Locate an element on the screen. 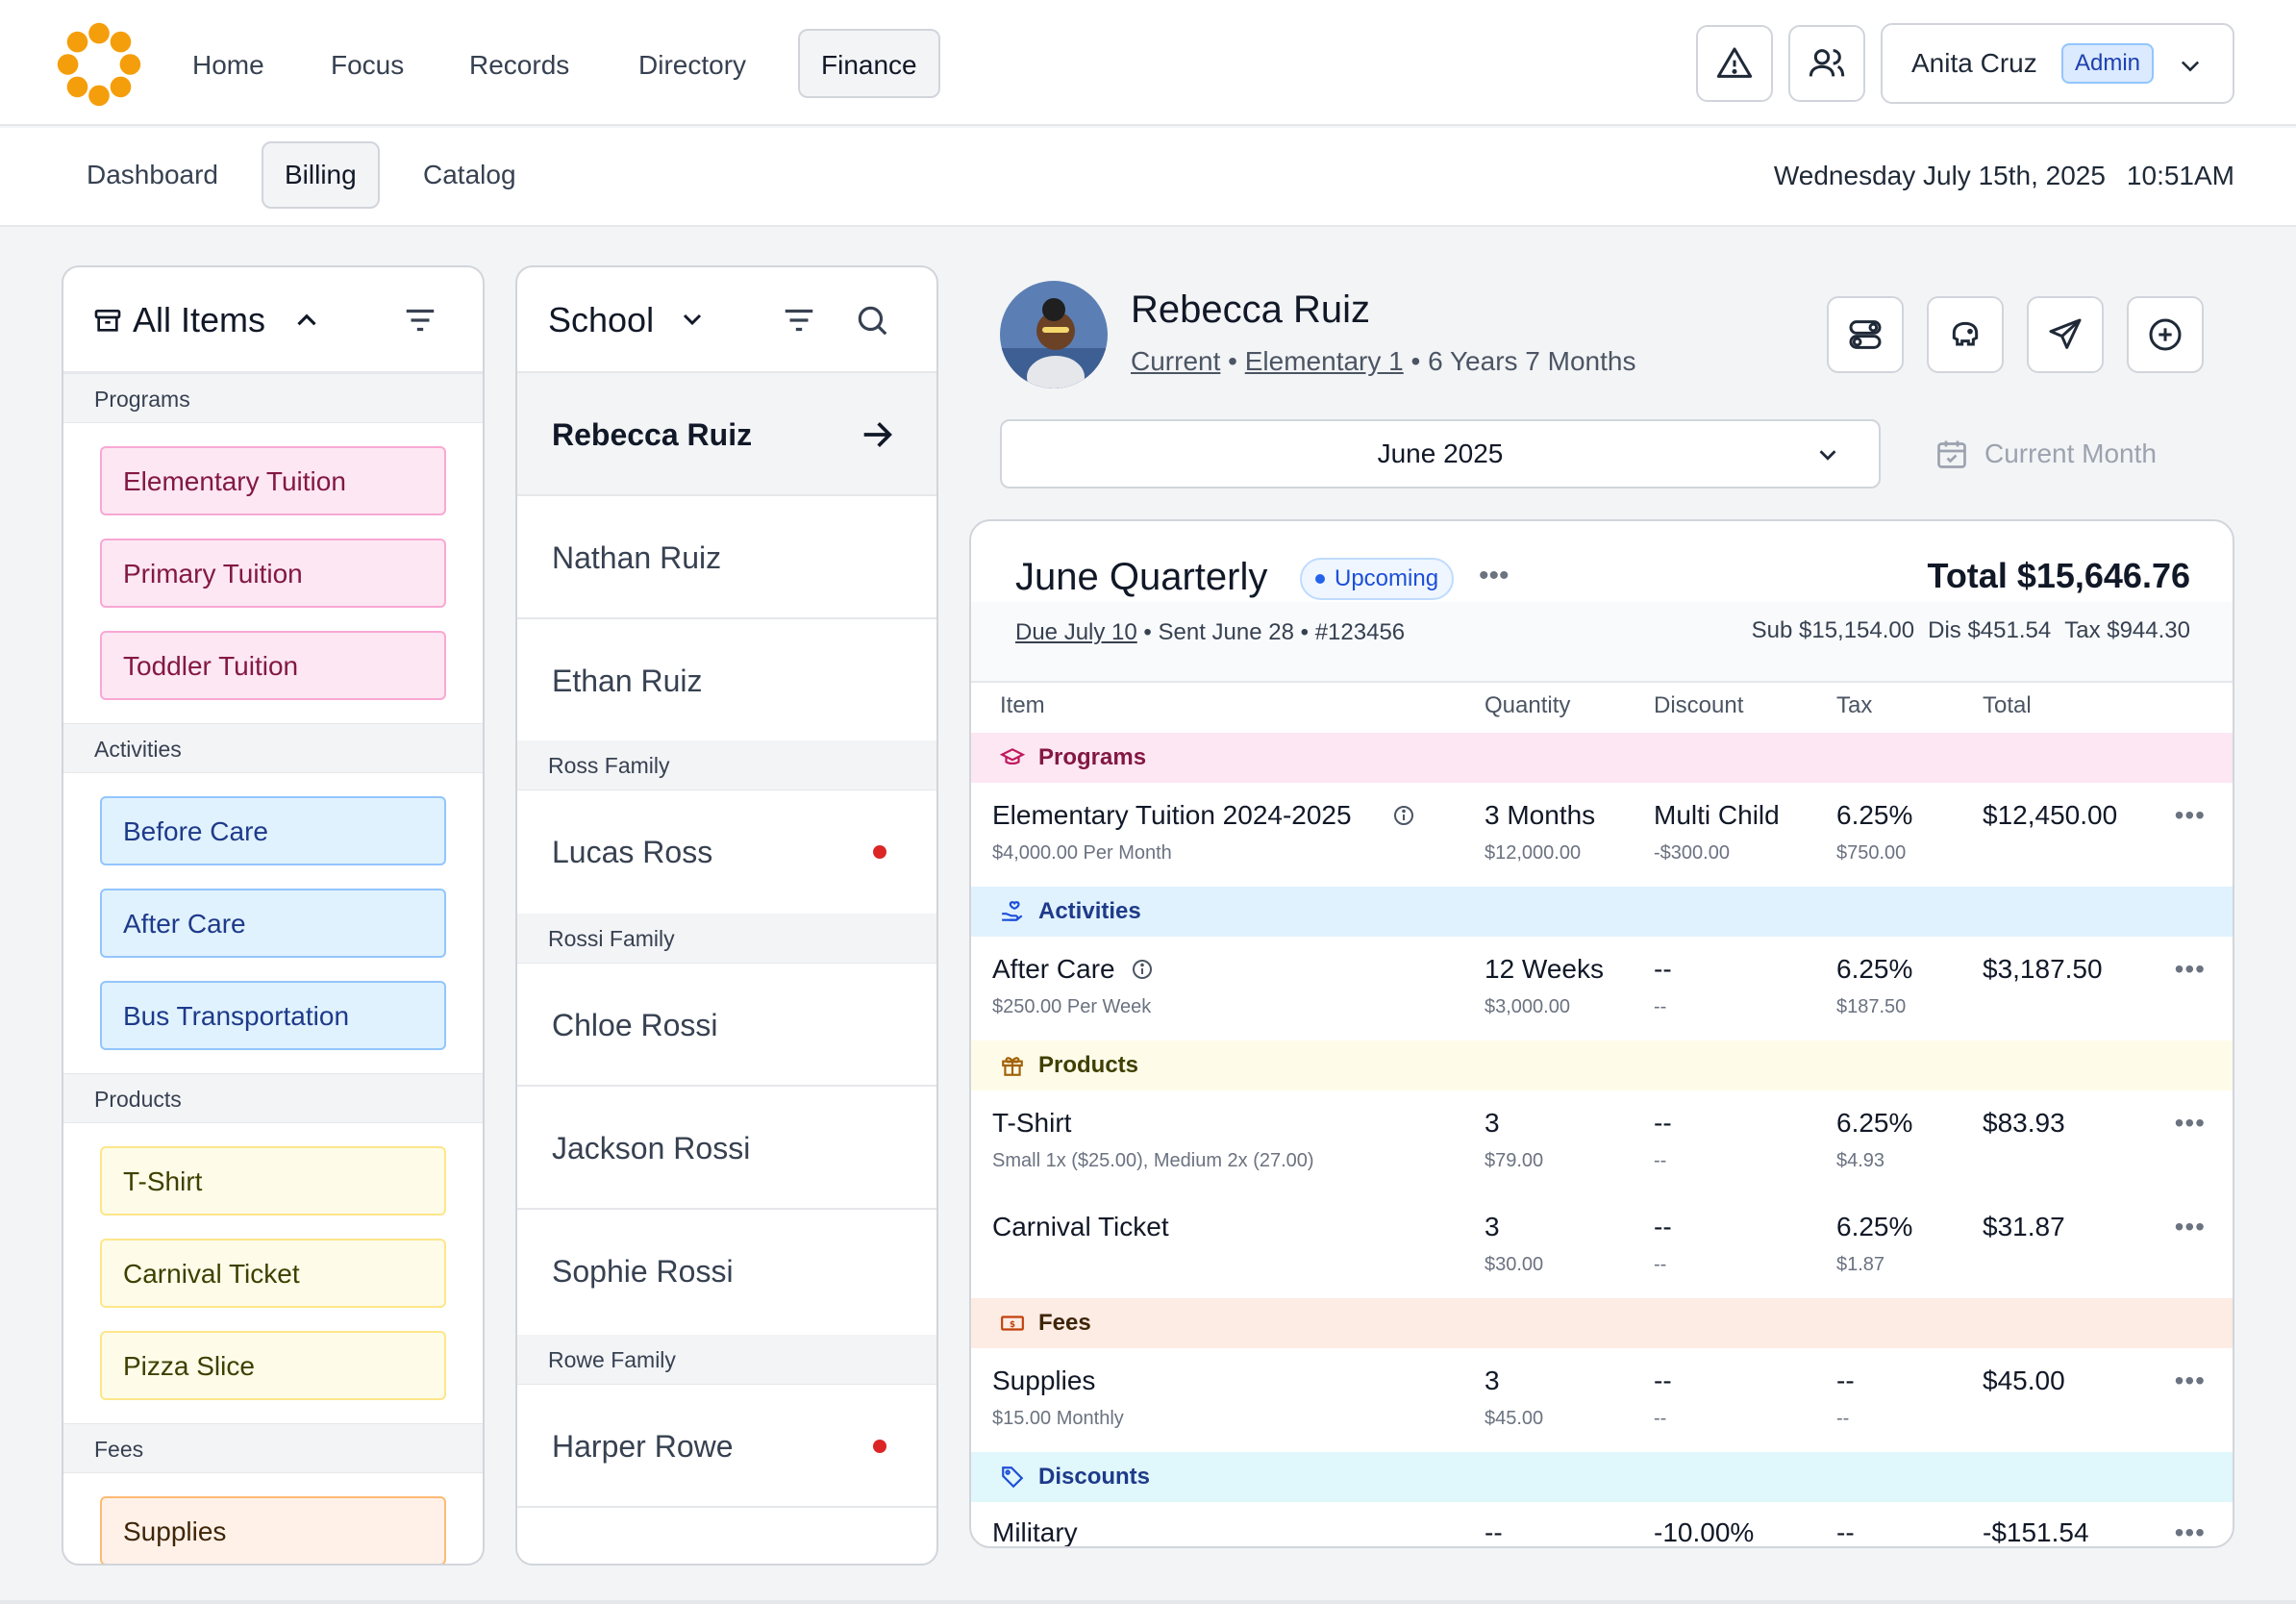  current-month-button: Current Month is located at coordinates (2045, 454).